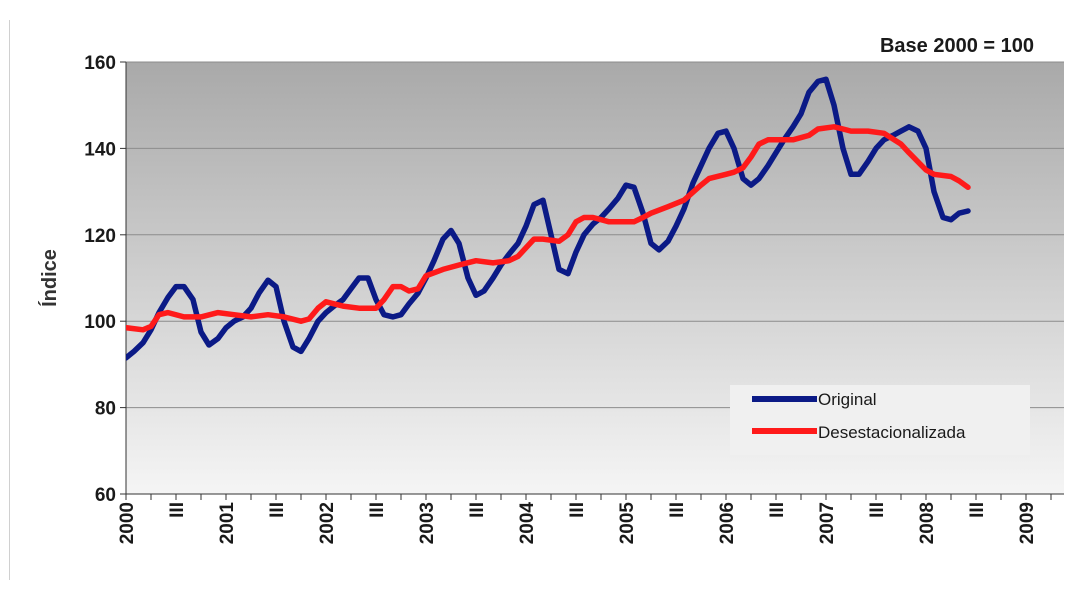 Image resolution: width=1086 pixels, height=589 pixels. Describe the element at coordinates (847, 399) in the screenshot. I see `legend-label-original: Original` at that location.